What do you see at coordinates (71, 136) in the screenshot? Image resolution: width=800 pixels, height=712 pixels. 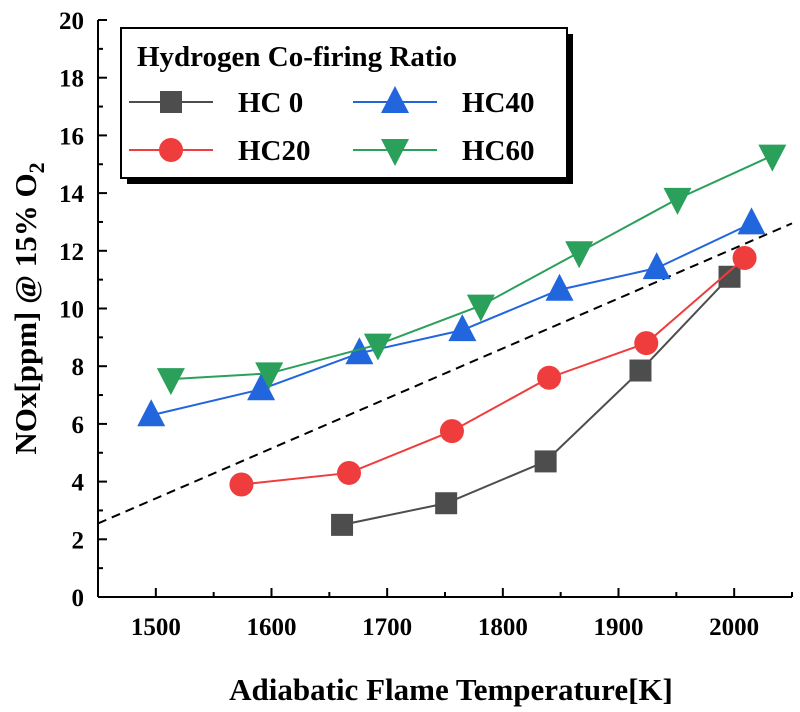 I see `y-tick-label: 16` at bounding box center [71, 136].